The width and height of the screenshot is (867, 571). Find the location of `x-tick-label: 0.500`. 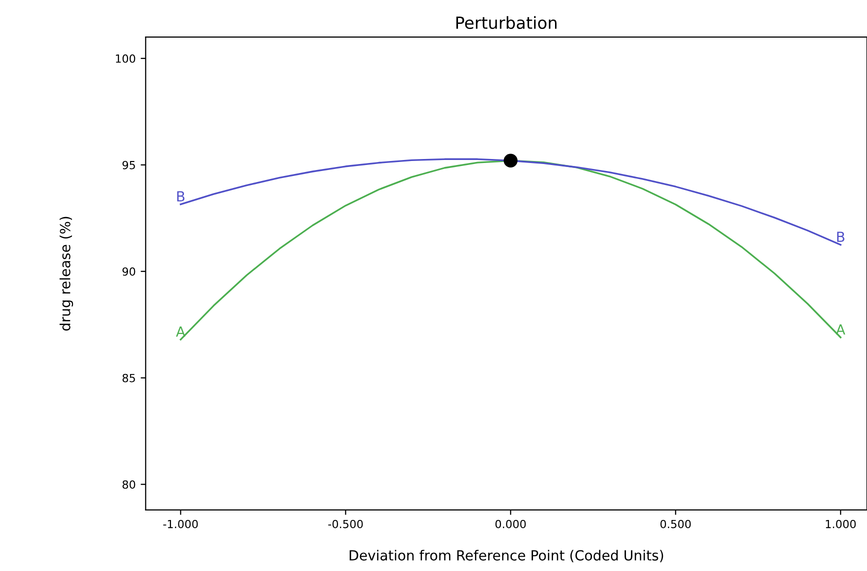

x-tick-label: 0.500 is located at coordinates (675, 524).